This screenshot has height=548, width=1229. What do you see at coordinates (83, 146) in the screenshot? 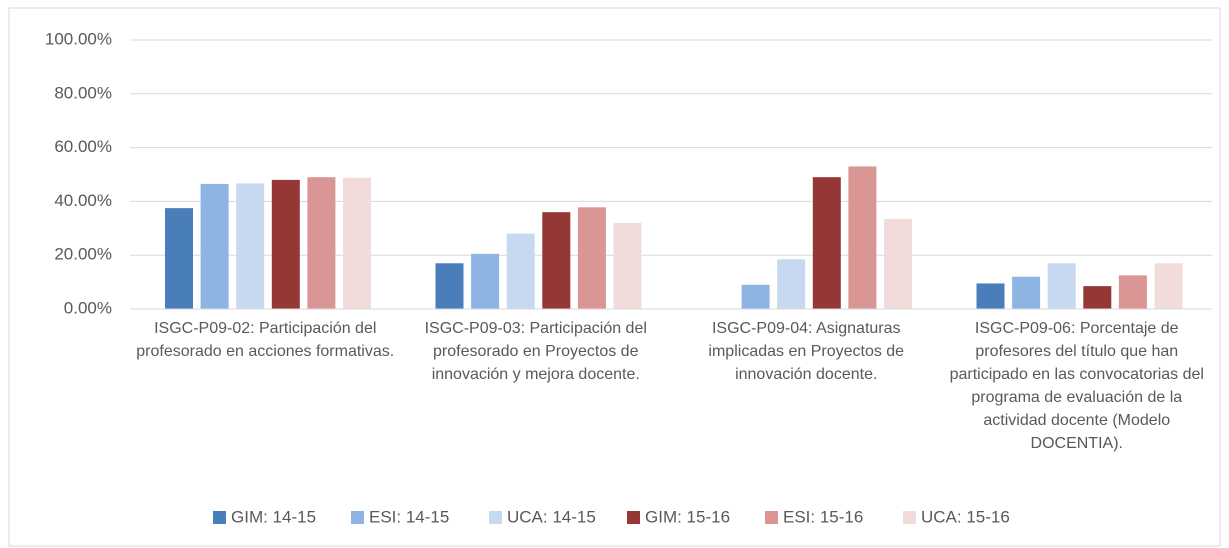
I see `y-tick-label: 60.00%` at bounding box center [83, 146].